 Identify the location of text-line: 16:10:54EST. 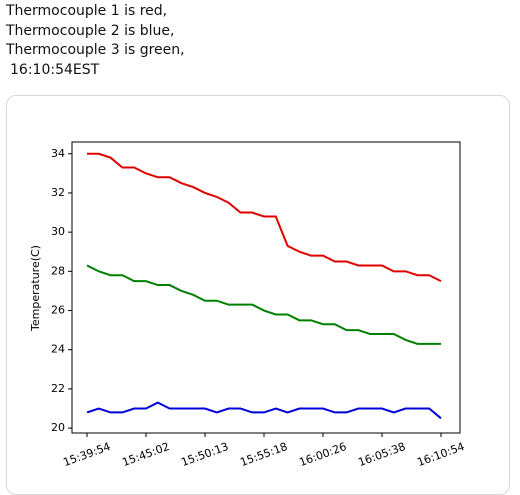
(55, 69).